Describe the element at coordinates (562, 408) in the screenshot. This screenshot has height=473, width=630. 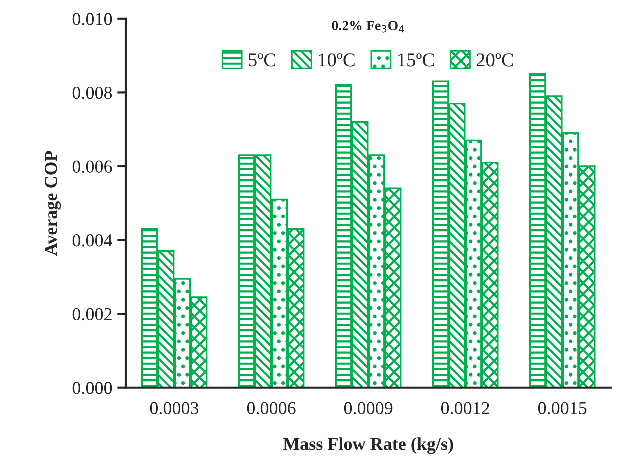
I see `x-tick-label: 0.0015` at that location.